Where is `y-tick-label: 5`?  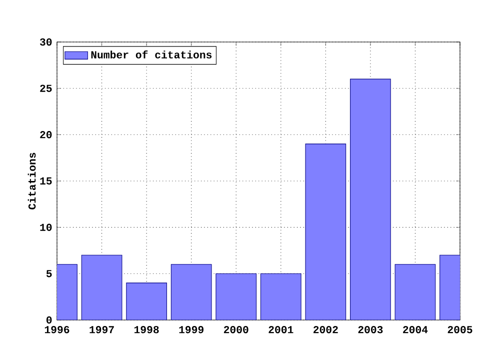
y-tick-label: 5 is located at coordinates (49, 274).